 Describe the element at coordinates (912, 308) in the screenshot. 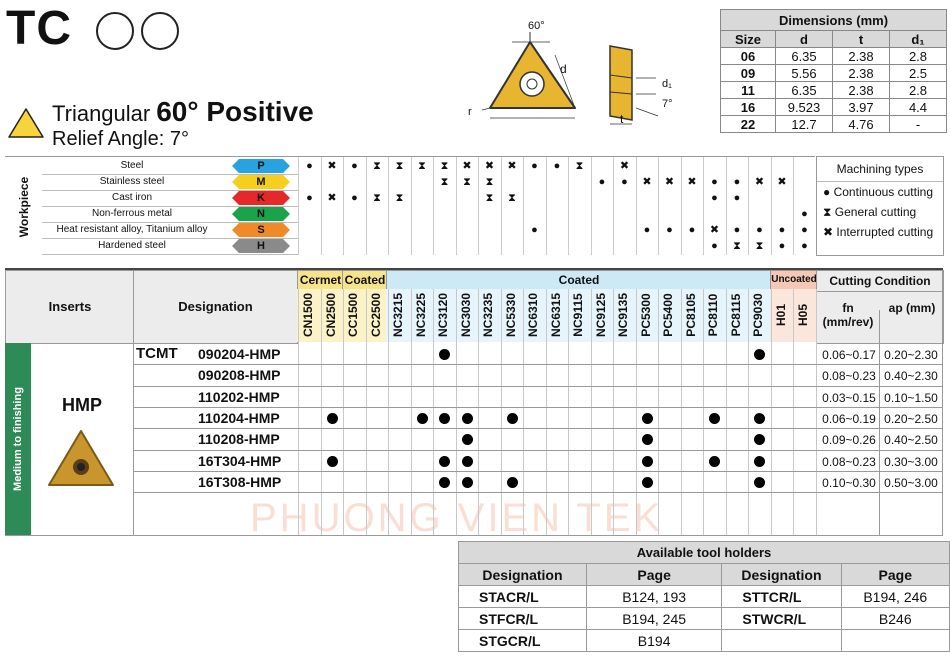

I see `ap-header: ap (mm)` at that location.